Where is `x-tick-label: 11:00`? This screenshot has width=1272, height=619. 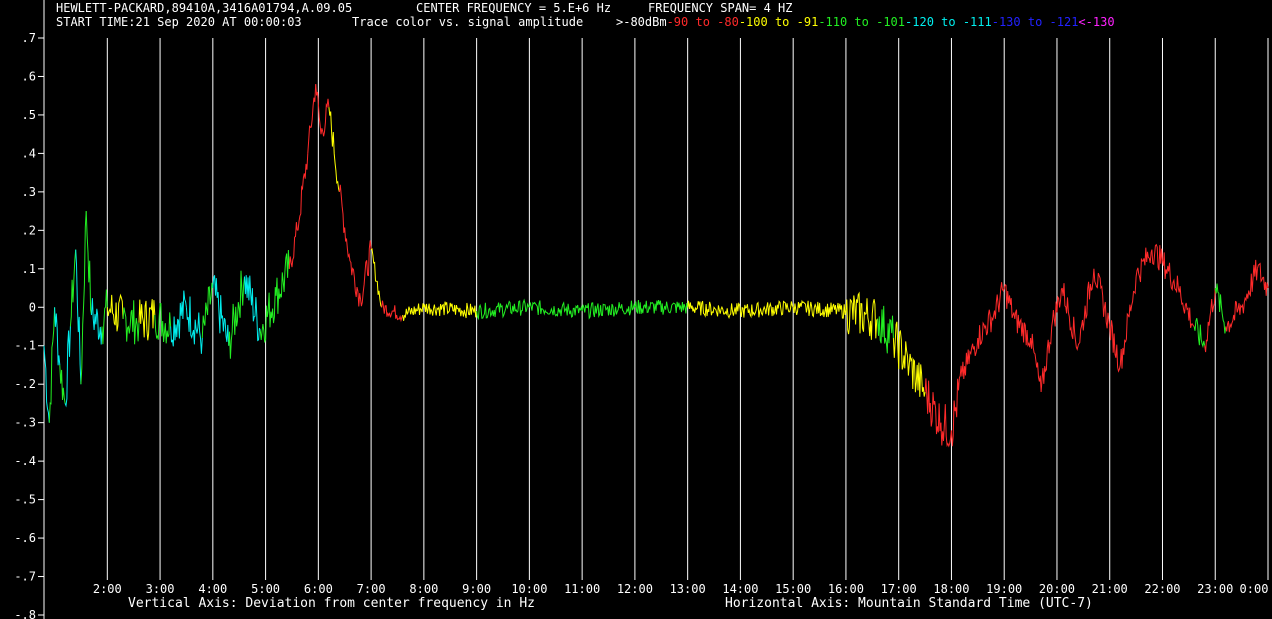
x-tick-label: 11:00 is located at coordinates (582, 589).